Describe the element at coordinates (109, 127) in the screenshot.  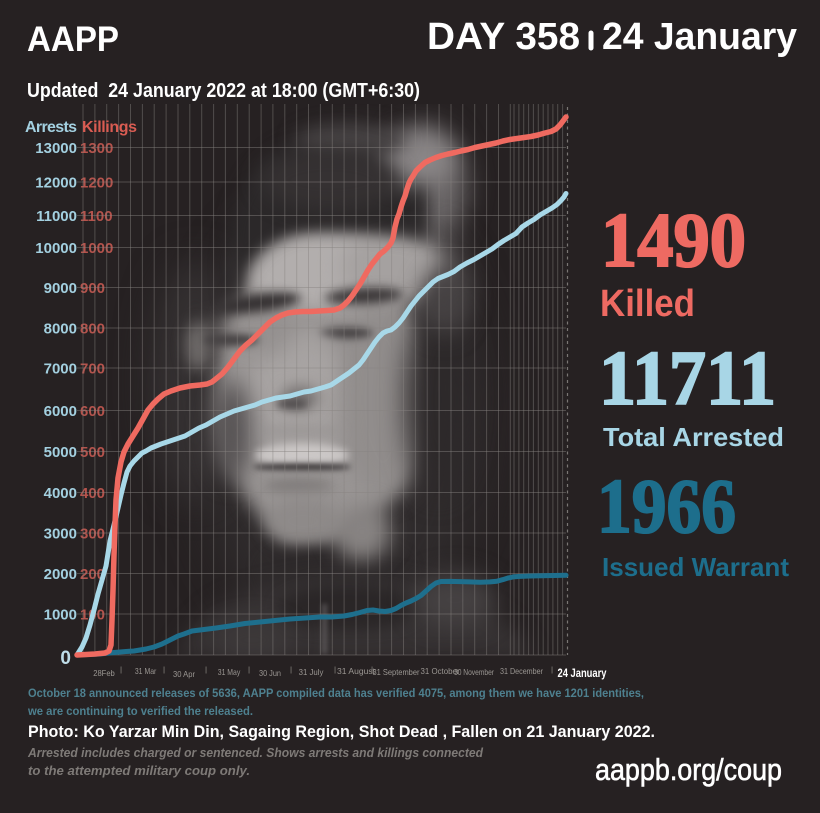
I see `svg-text: Killings` at that location.